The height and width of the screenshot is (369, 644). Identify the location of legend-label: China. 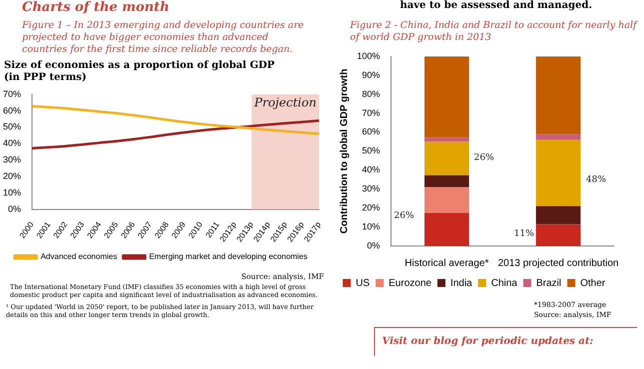
(504, 283).